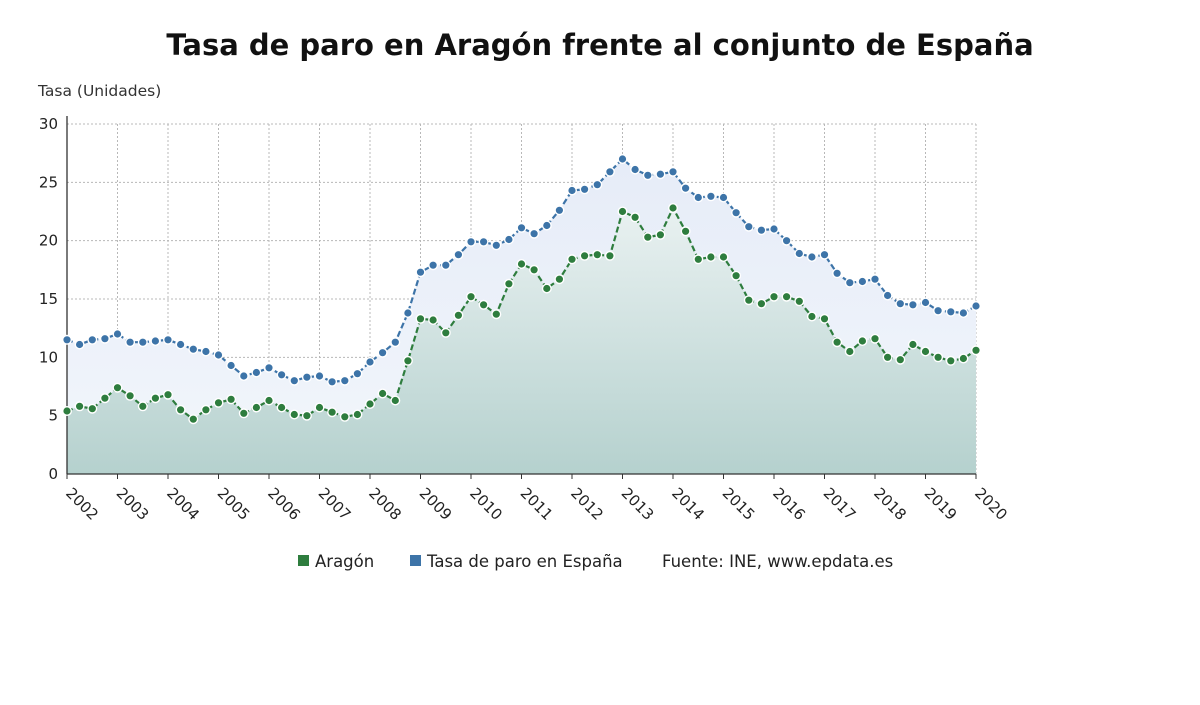  Describe the element at coordinates (991, 504) in the screenshot. I see `x-tick-label: 2020` at that location.